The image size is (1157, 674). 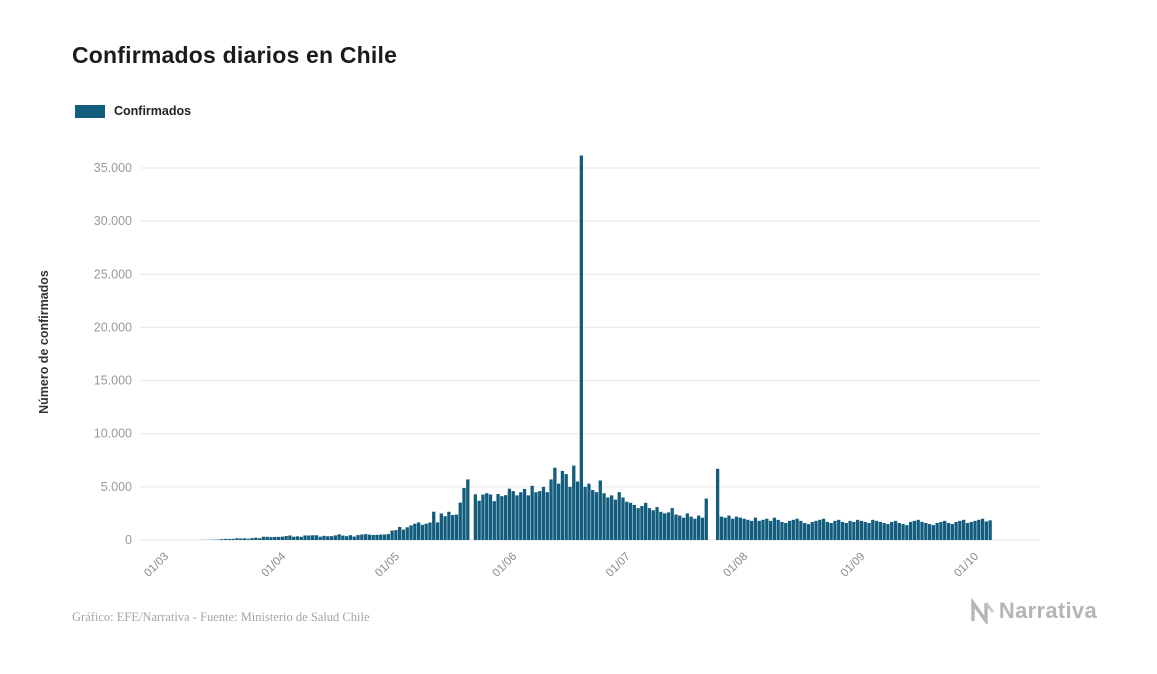 What do you see at coordinates (113, 168) in the screenshot?
I see `y-tick-label: 35.000` at bounding box center [113, 168].